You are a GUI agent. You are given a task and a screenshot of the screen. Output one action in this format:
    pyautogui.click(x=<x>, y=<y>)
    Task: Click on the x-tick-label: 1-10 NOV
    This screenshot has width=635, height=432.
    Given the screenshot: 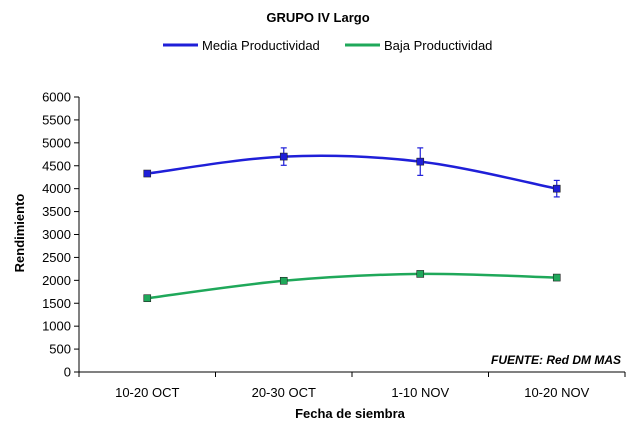 What is the action you would take?
    pyautogui.click(x=420, y=392)
    